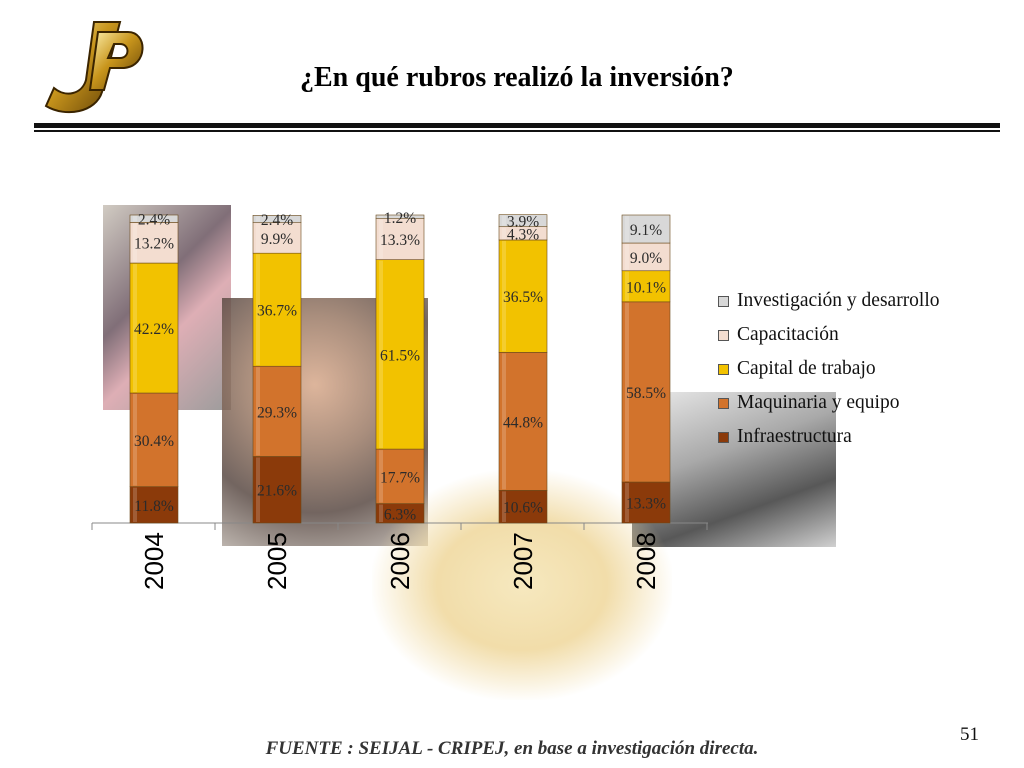  I want to click on data-label: 9.0%, so click(646, 258).